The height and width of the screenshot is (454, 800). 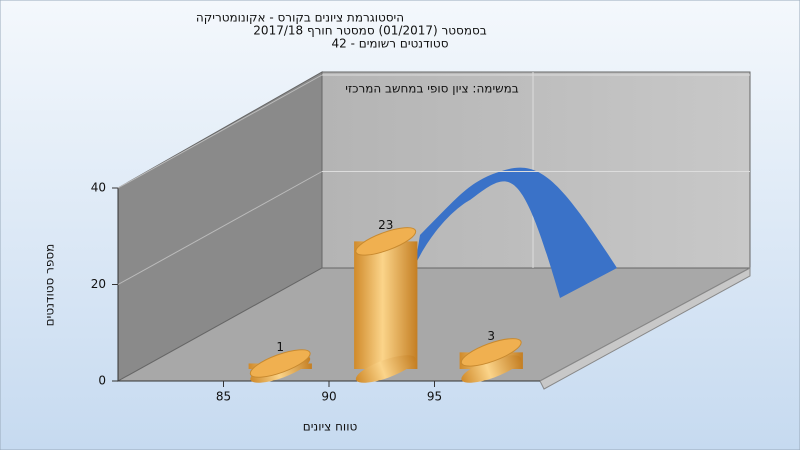 I want to click on y-tick-label: 20, so click(x=98, y=284).